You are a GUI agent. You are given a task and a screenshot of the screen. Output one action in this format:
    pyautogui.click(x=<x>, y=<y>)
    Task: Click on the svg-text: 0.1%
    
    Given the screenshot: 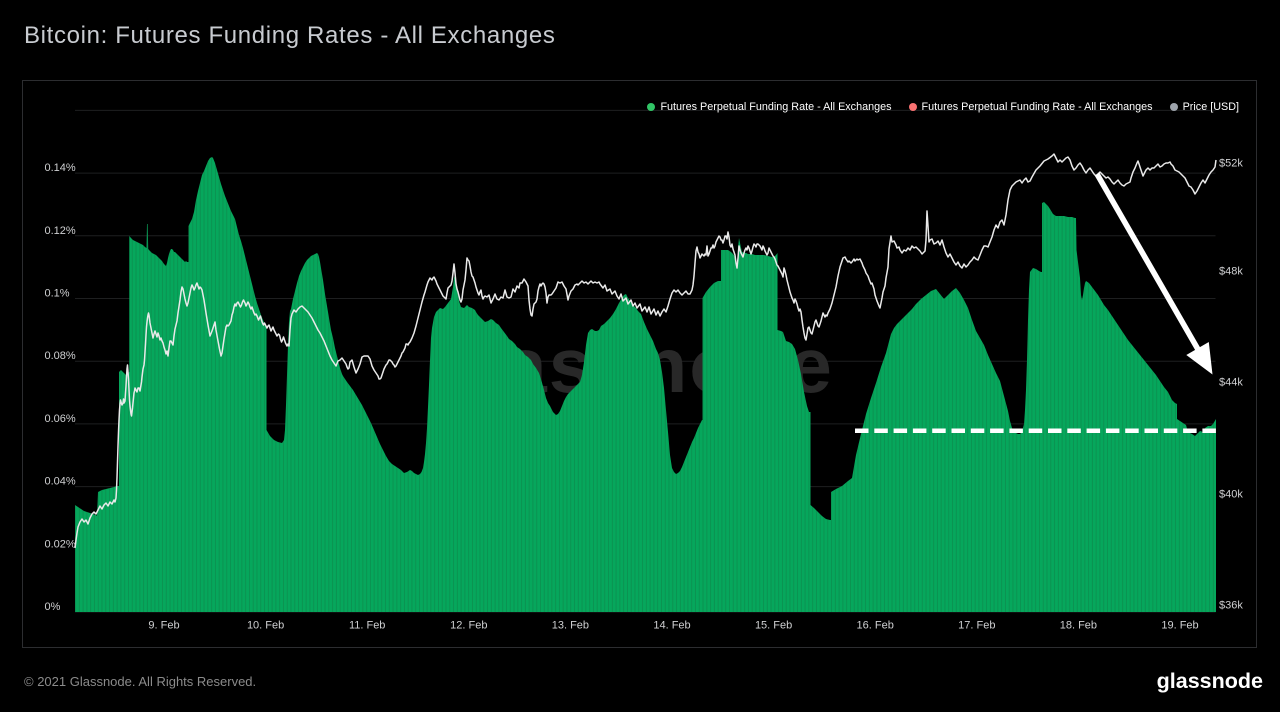 What is the action you would take?
    pyautogui.click(x=57, y=294)
    